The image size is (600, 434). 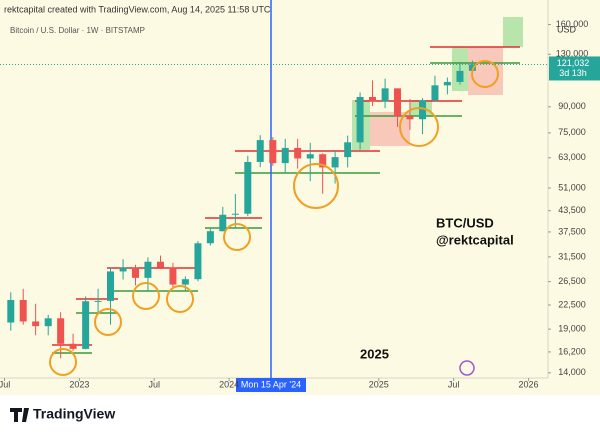 I want to click on annotation-text: BTC/USD, so click(x=465, y=222).